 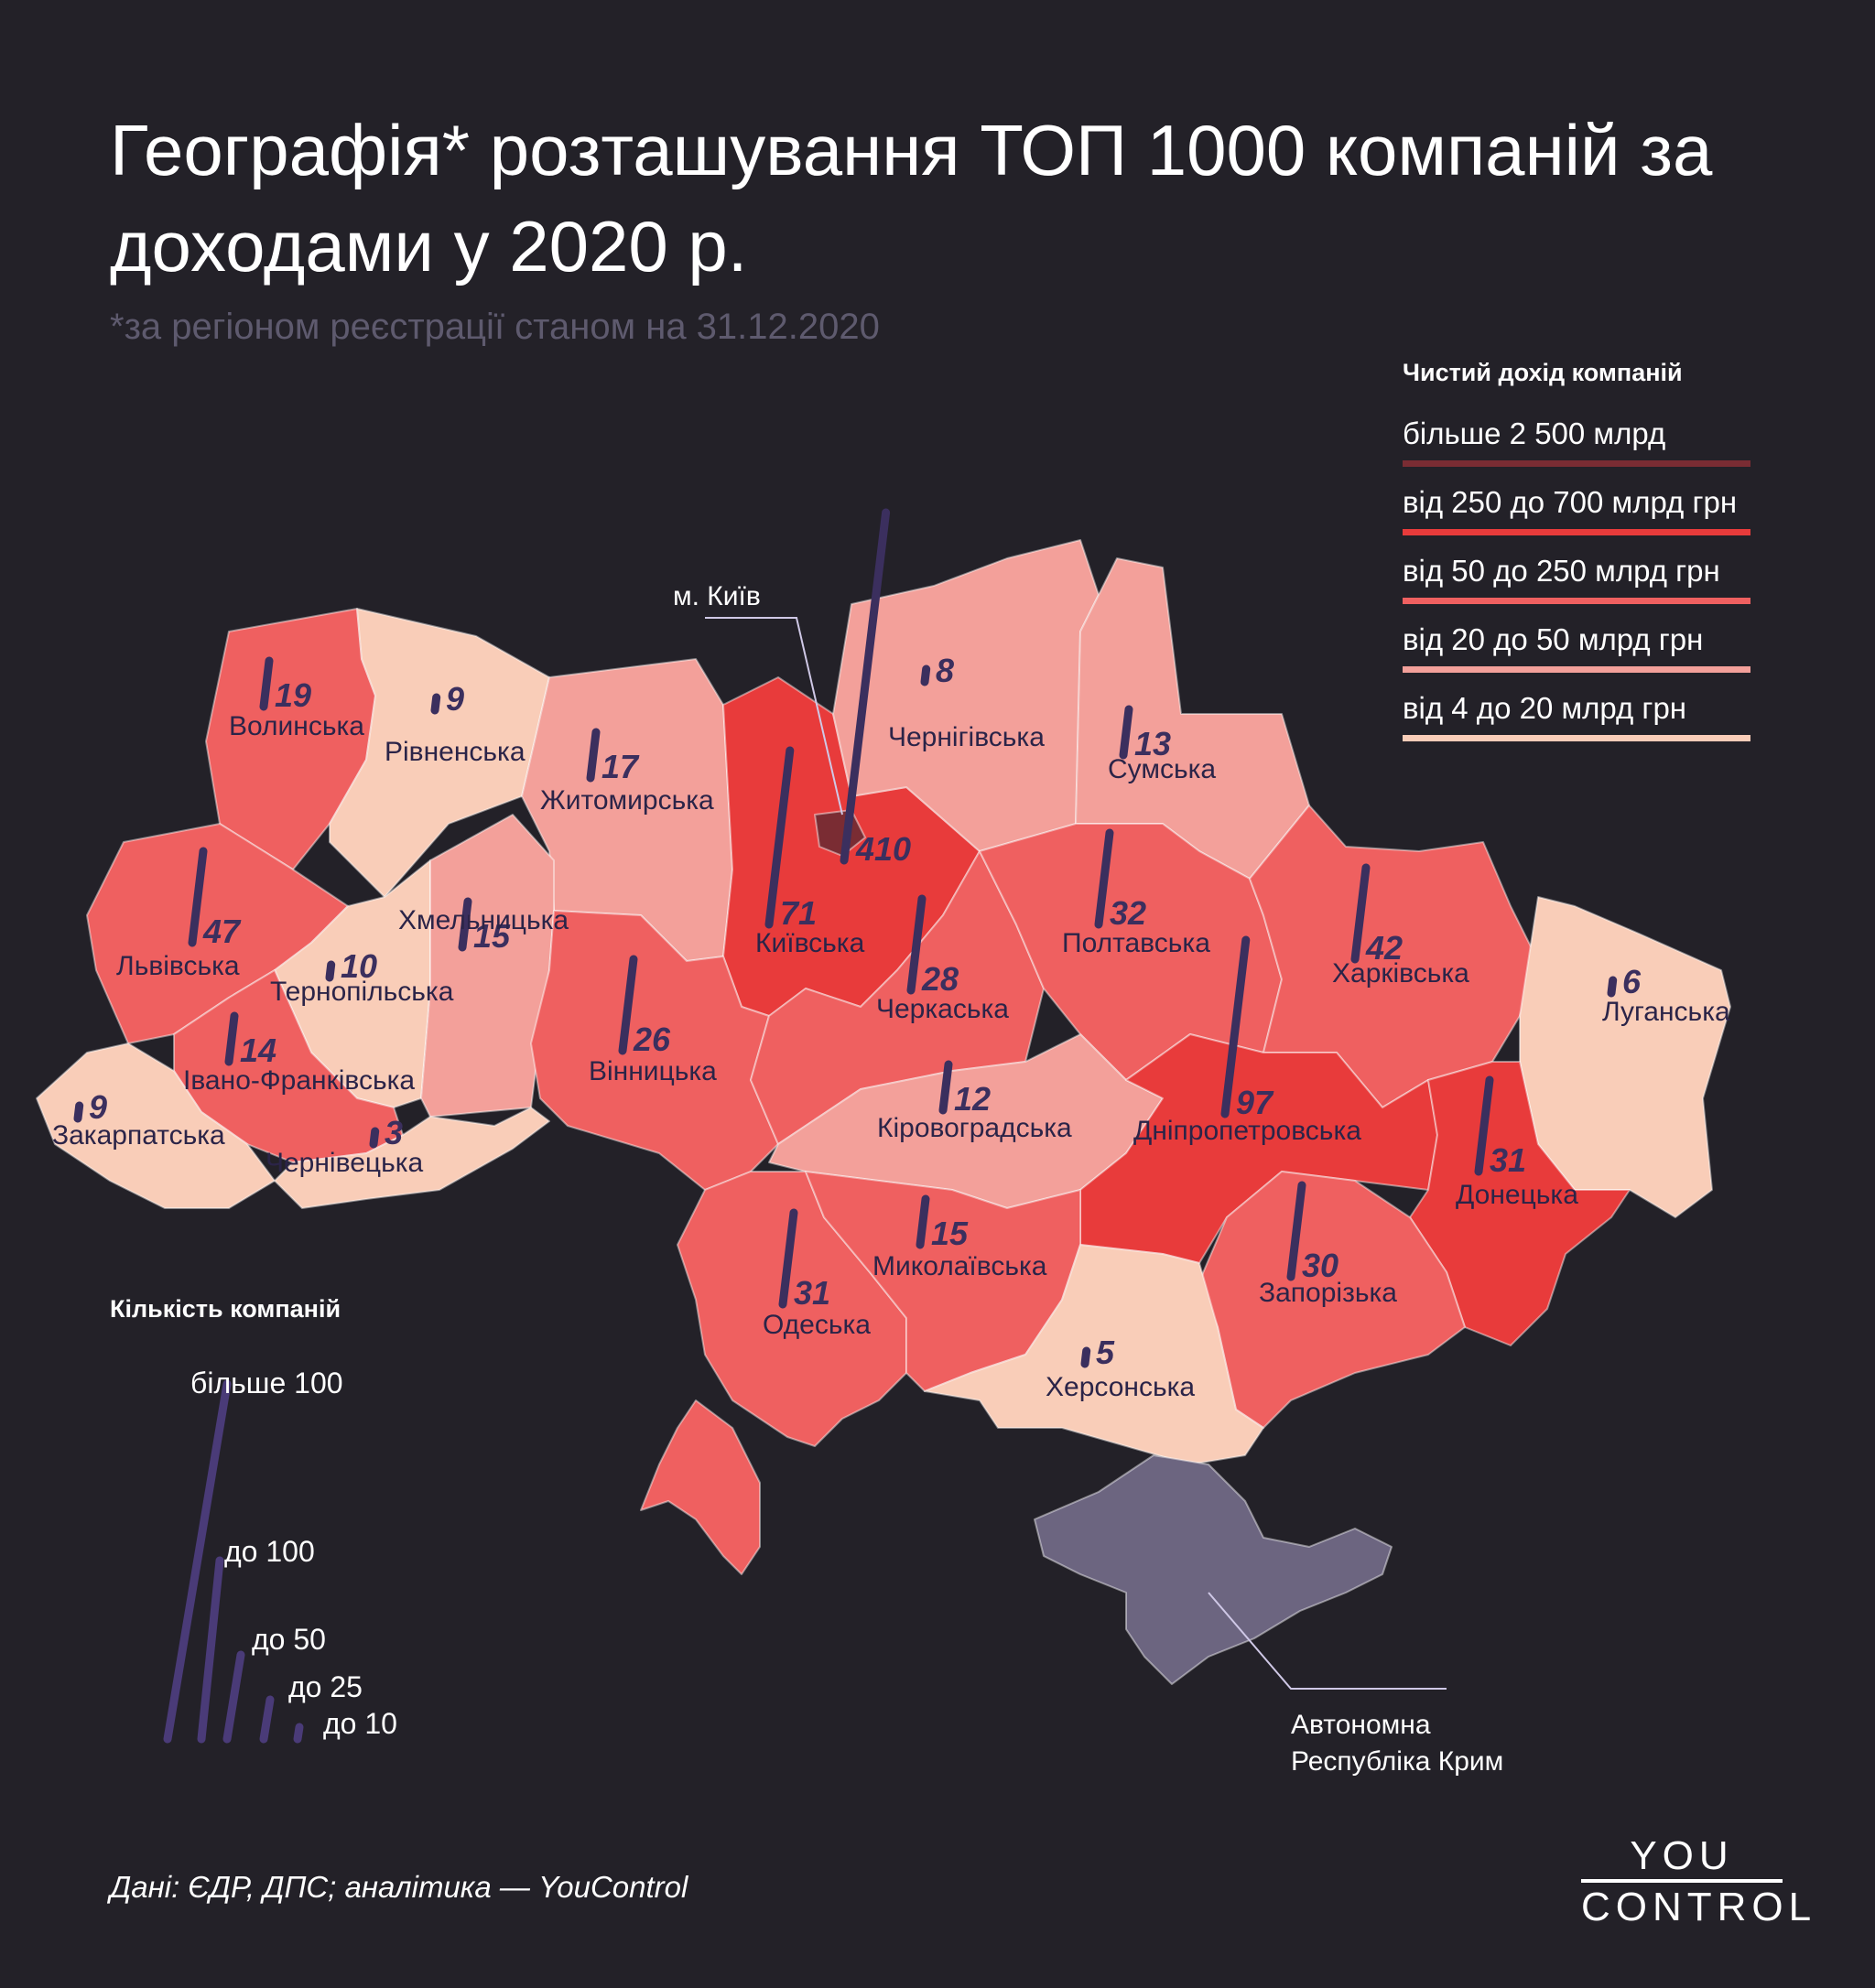 I want to click on region-name: Сумська, so click(x=1162, y=769).